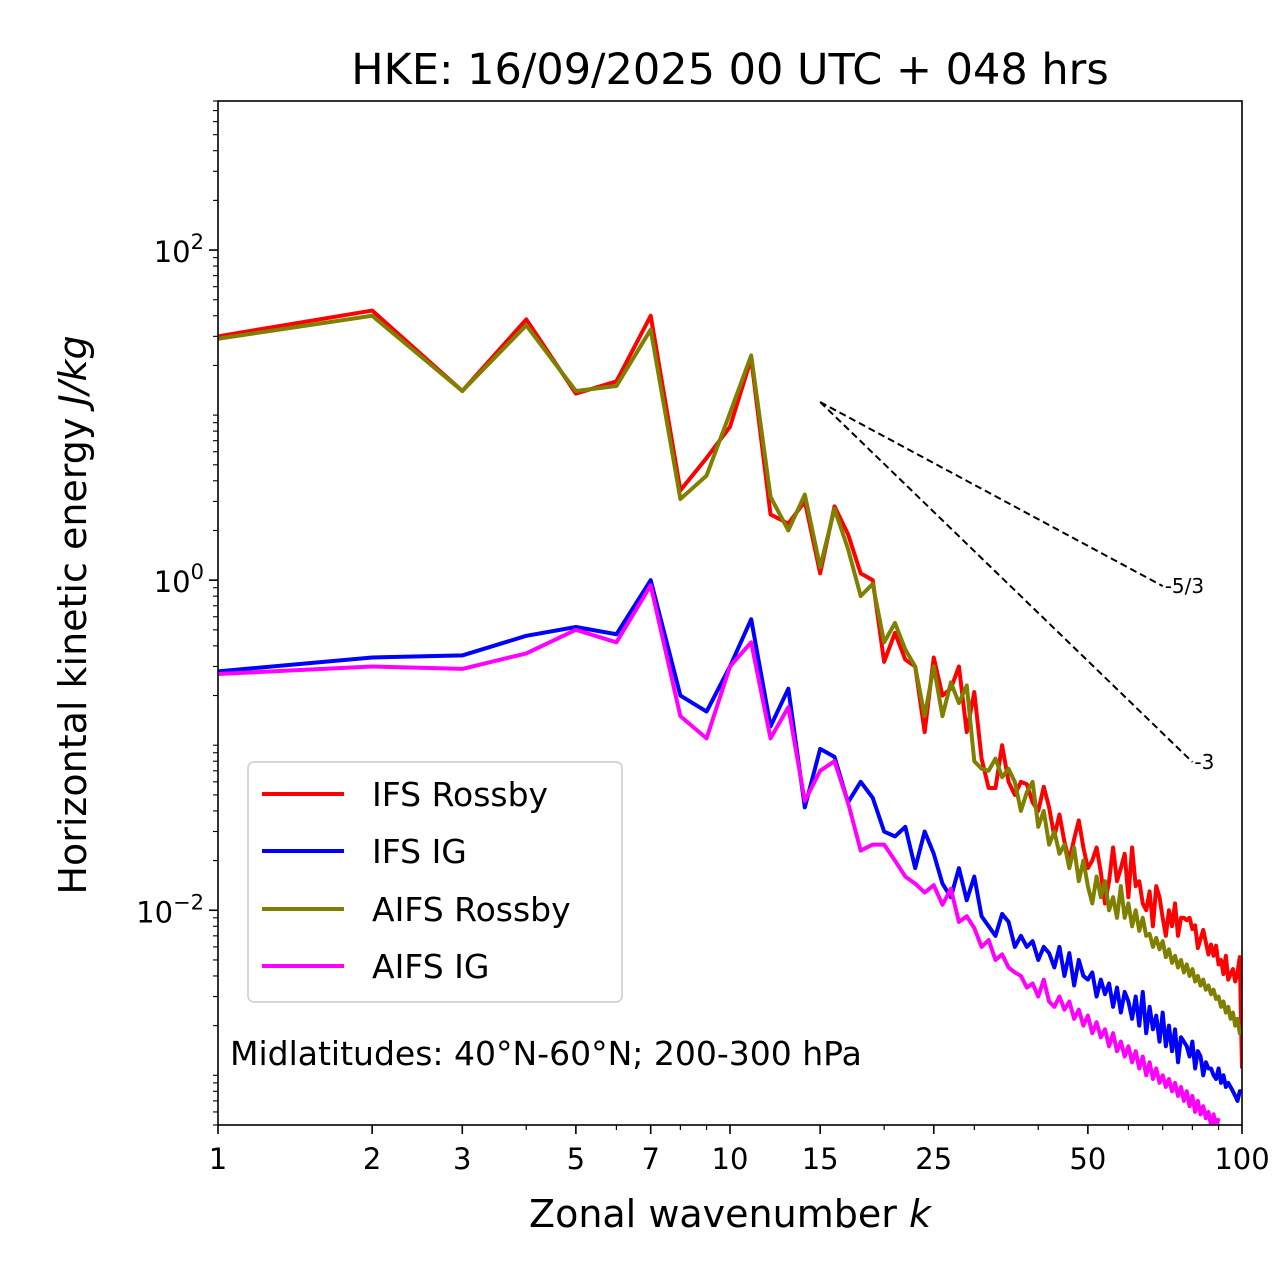  I want to click on x-tick-label: 15, so click(820, 1159).